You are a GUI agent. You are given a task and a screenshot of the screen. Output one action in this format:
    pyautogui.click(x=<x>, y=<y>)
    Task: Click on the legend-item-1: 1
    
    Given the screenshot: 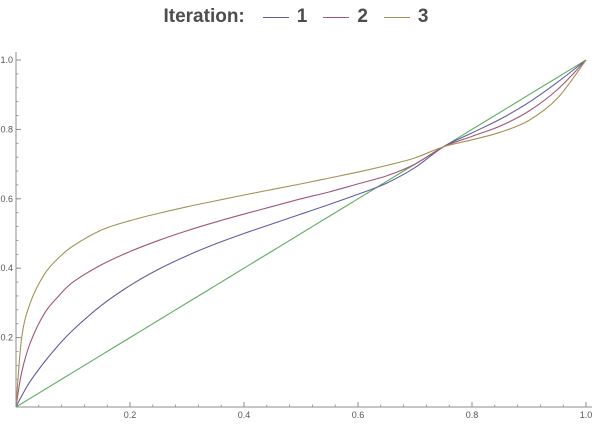 What is the action you would take?
    pyautogui.click(x=285, y=17)
    